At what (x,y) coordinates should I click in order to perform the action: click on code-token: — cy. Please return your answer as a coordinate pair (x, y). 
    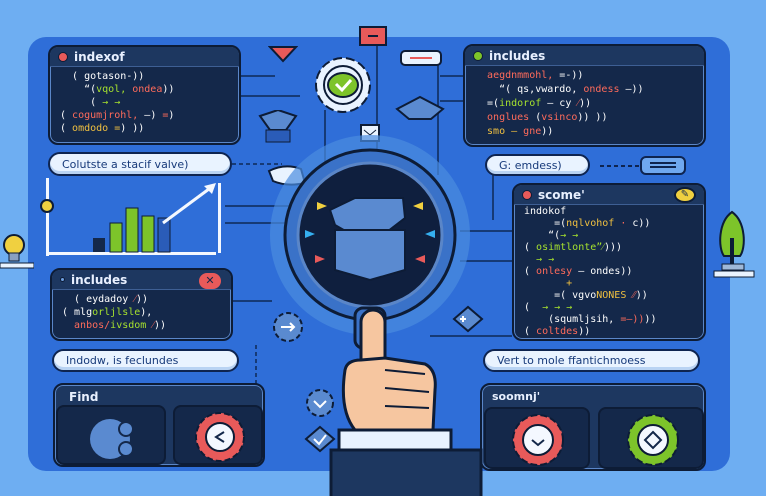
    Looking at the image, I should click on (556, 103).